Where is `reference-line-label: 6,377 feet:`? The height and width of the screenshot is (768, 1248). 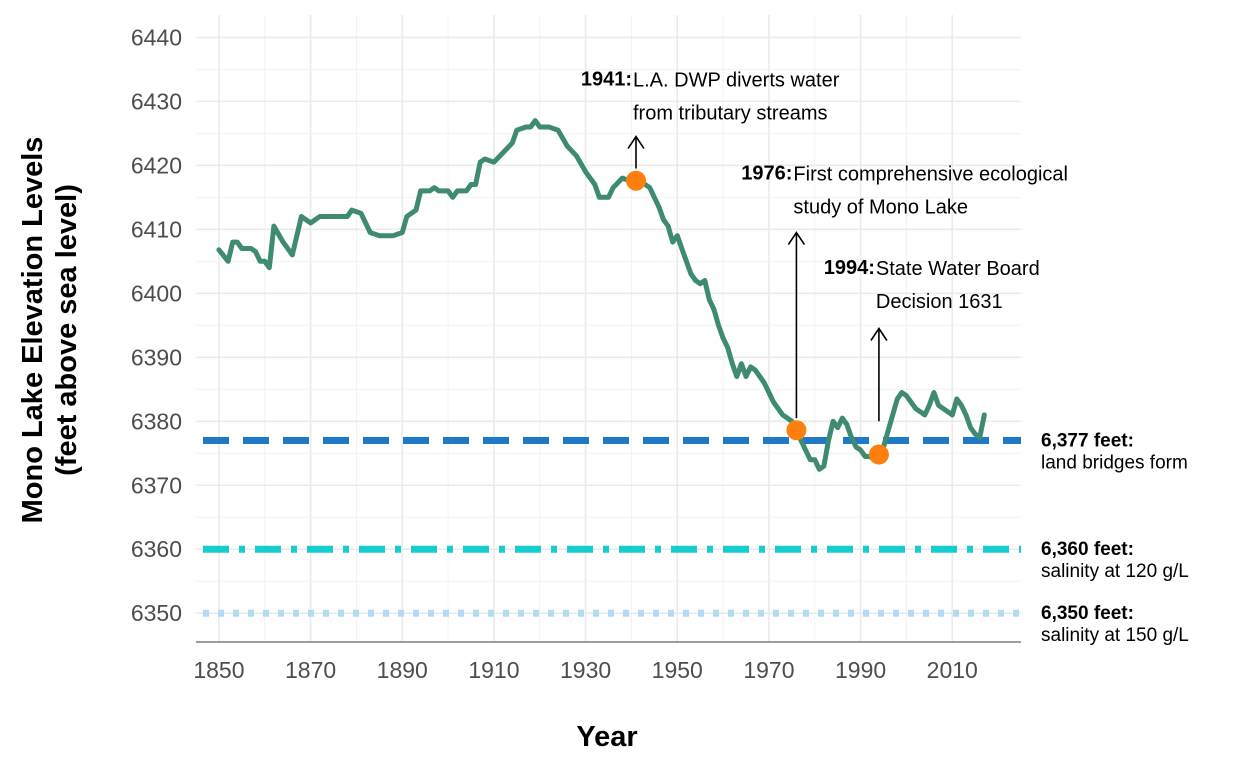 reference-line-label: 6,377 feet: is located at coordinates (1087, 440).